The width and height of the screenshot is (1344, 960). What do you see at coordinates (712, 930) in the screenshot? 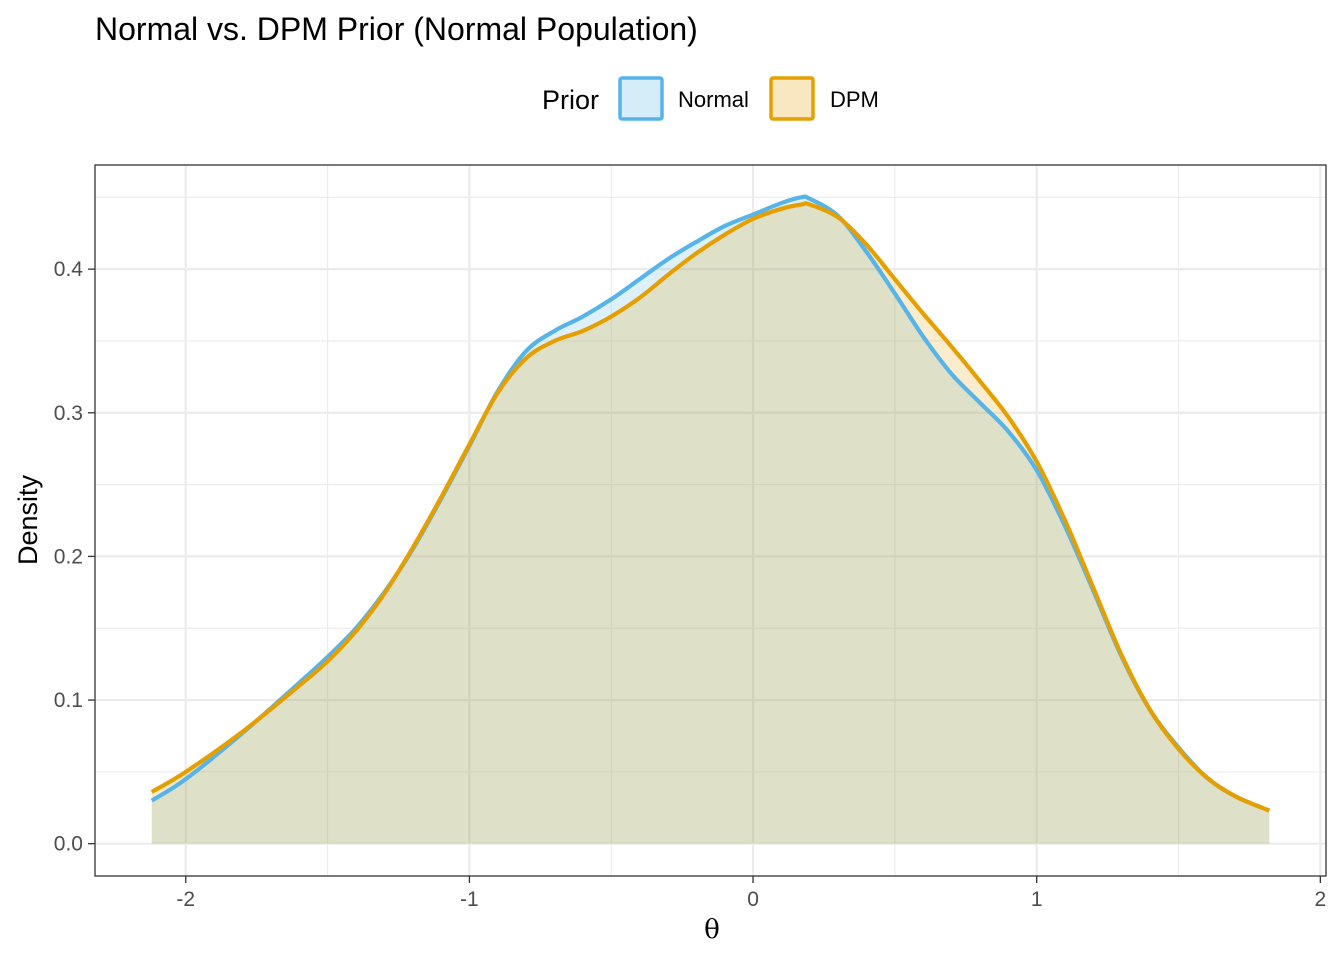
I see `x-axis-title: θ` at bounding box center [712, 930].